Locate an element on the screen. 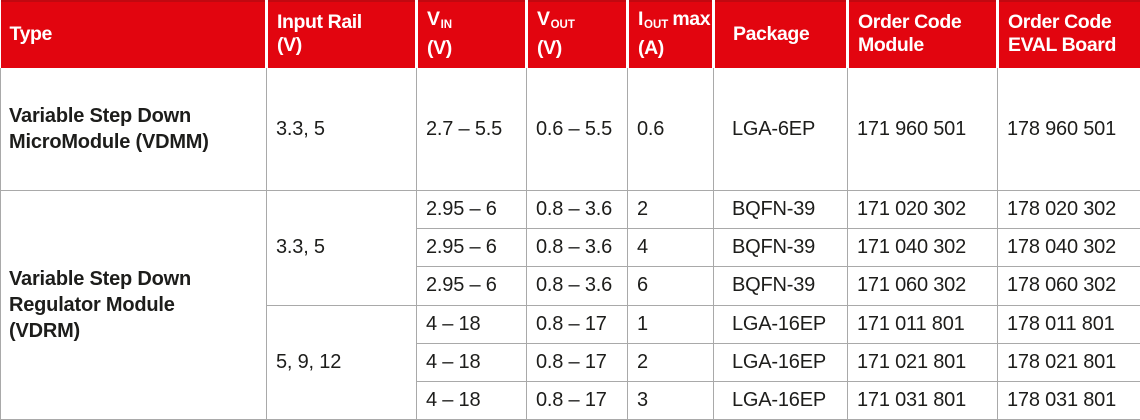 The height and width of the screenshot is (420, 1140). col-header-vin: VIN (V) is located at coordinates (471, 34).